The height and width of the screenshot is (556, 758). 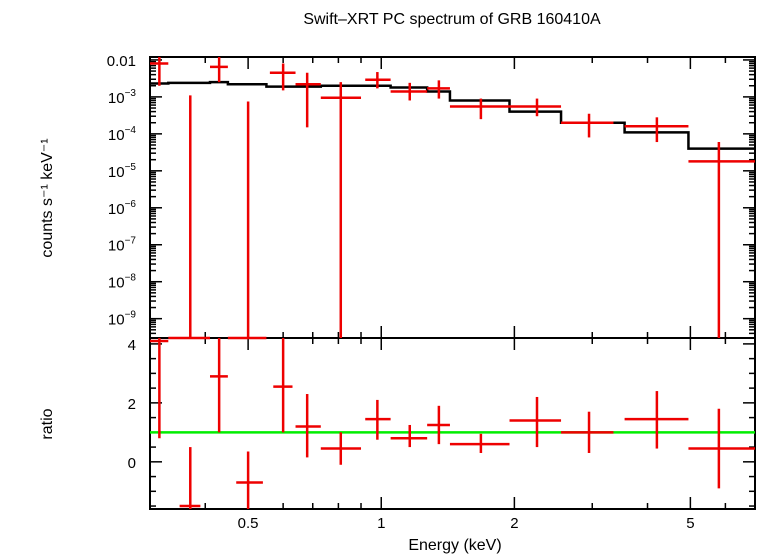 What do you see at coordinates (122, 282) in the screenshot?
I see `y-tick-label: 10⁻⁸` at bounding box center [122, 282].